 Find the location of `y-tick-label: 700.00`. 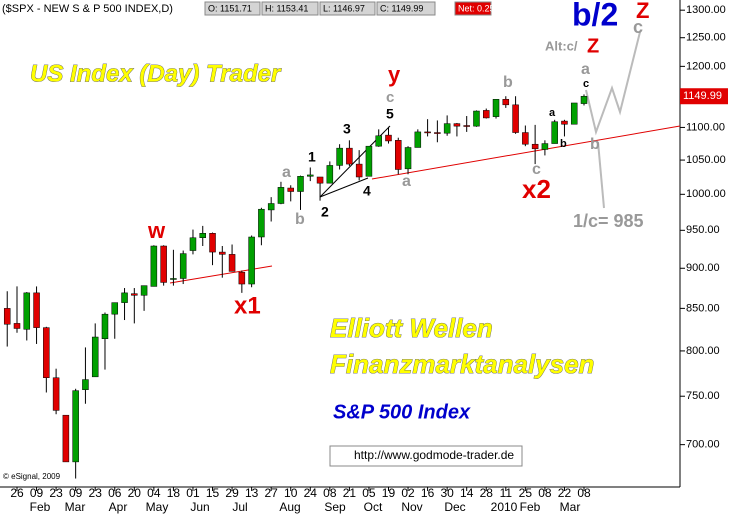

y-tick-label: 700.00 is located at coordinates (703, 445).